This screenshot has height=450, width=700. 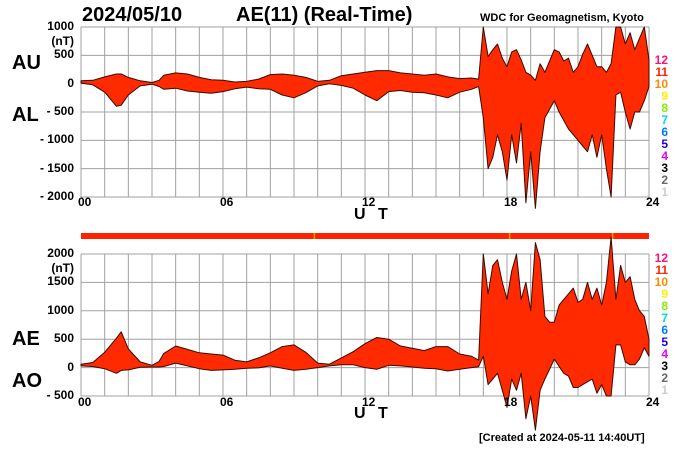 I want to click on y-tick-label: - 2000, so click(x=56, y=196).